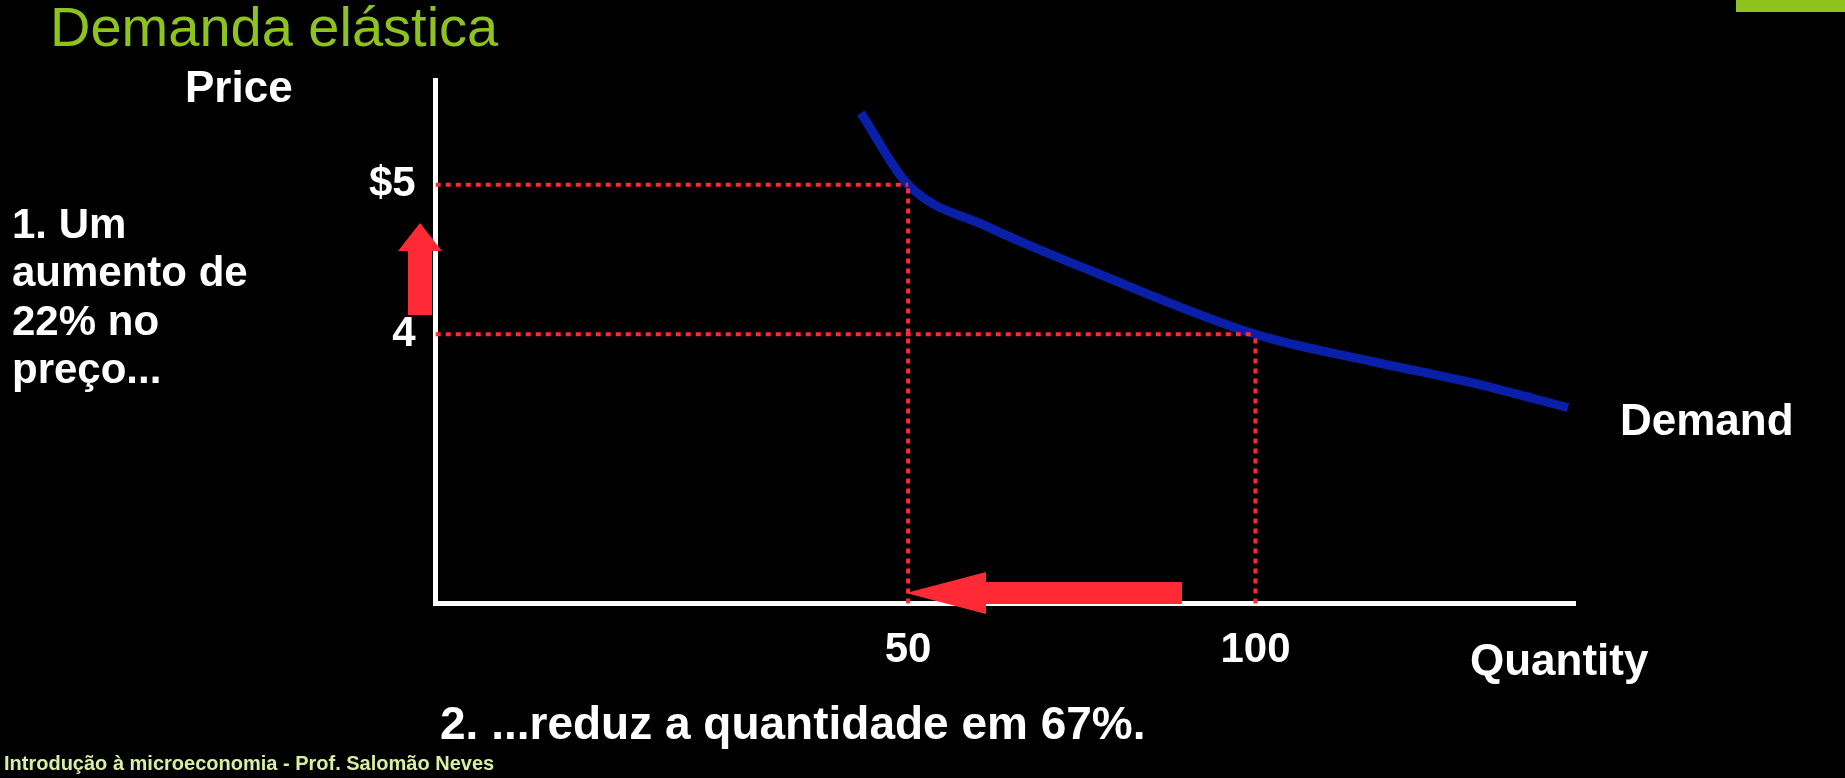 This screenshot has height=778, width=1845. I want to click on y-tick-label: 4, so click(404, 331).